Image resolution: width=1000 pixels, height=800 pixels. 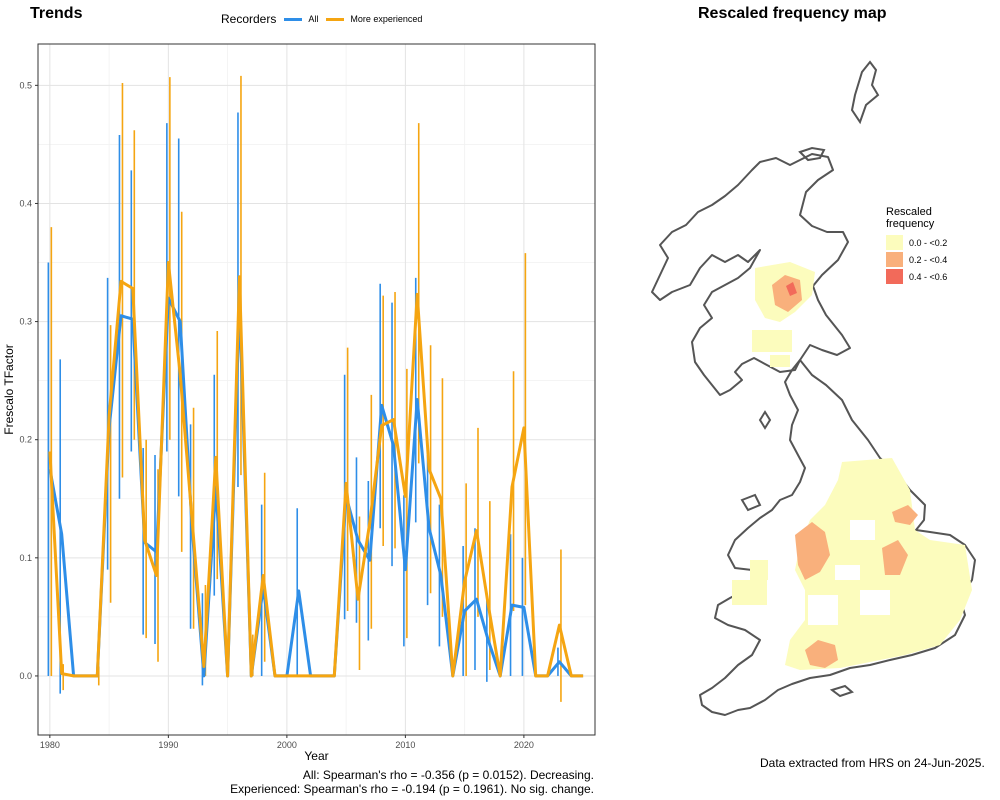 I want to click on orkney-outline, so click(x=812, y=154).